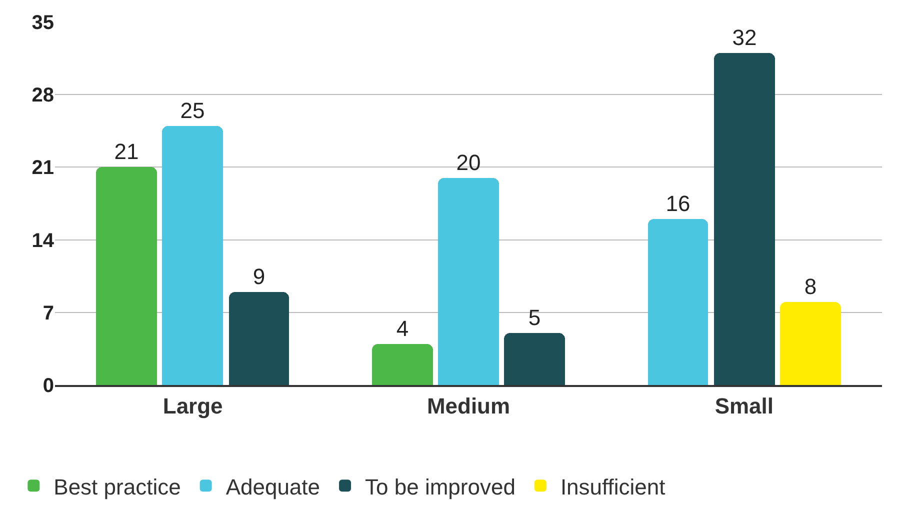  What do you see at coordinates (678, 203) in the screenshot?
I see `data-label: 16` at bounding box center [678, 203].